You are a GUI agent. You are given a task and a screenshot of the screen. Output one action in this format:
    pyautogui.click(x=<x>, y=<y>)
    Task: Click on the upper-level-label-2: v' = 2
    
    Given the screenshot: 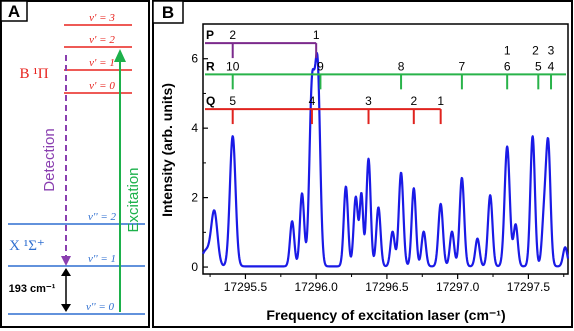 What is the action you would take?
    pyautogui.click(x=102, y=40)
    